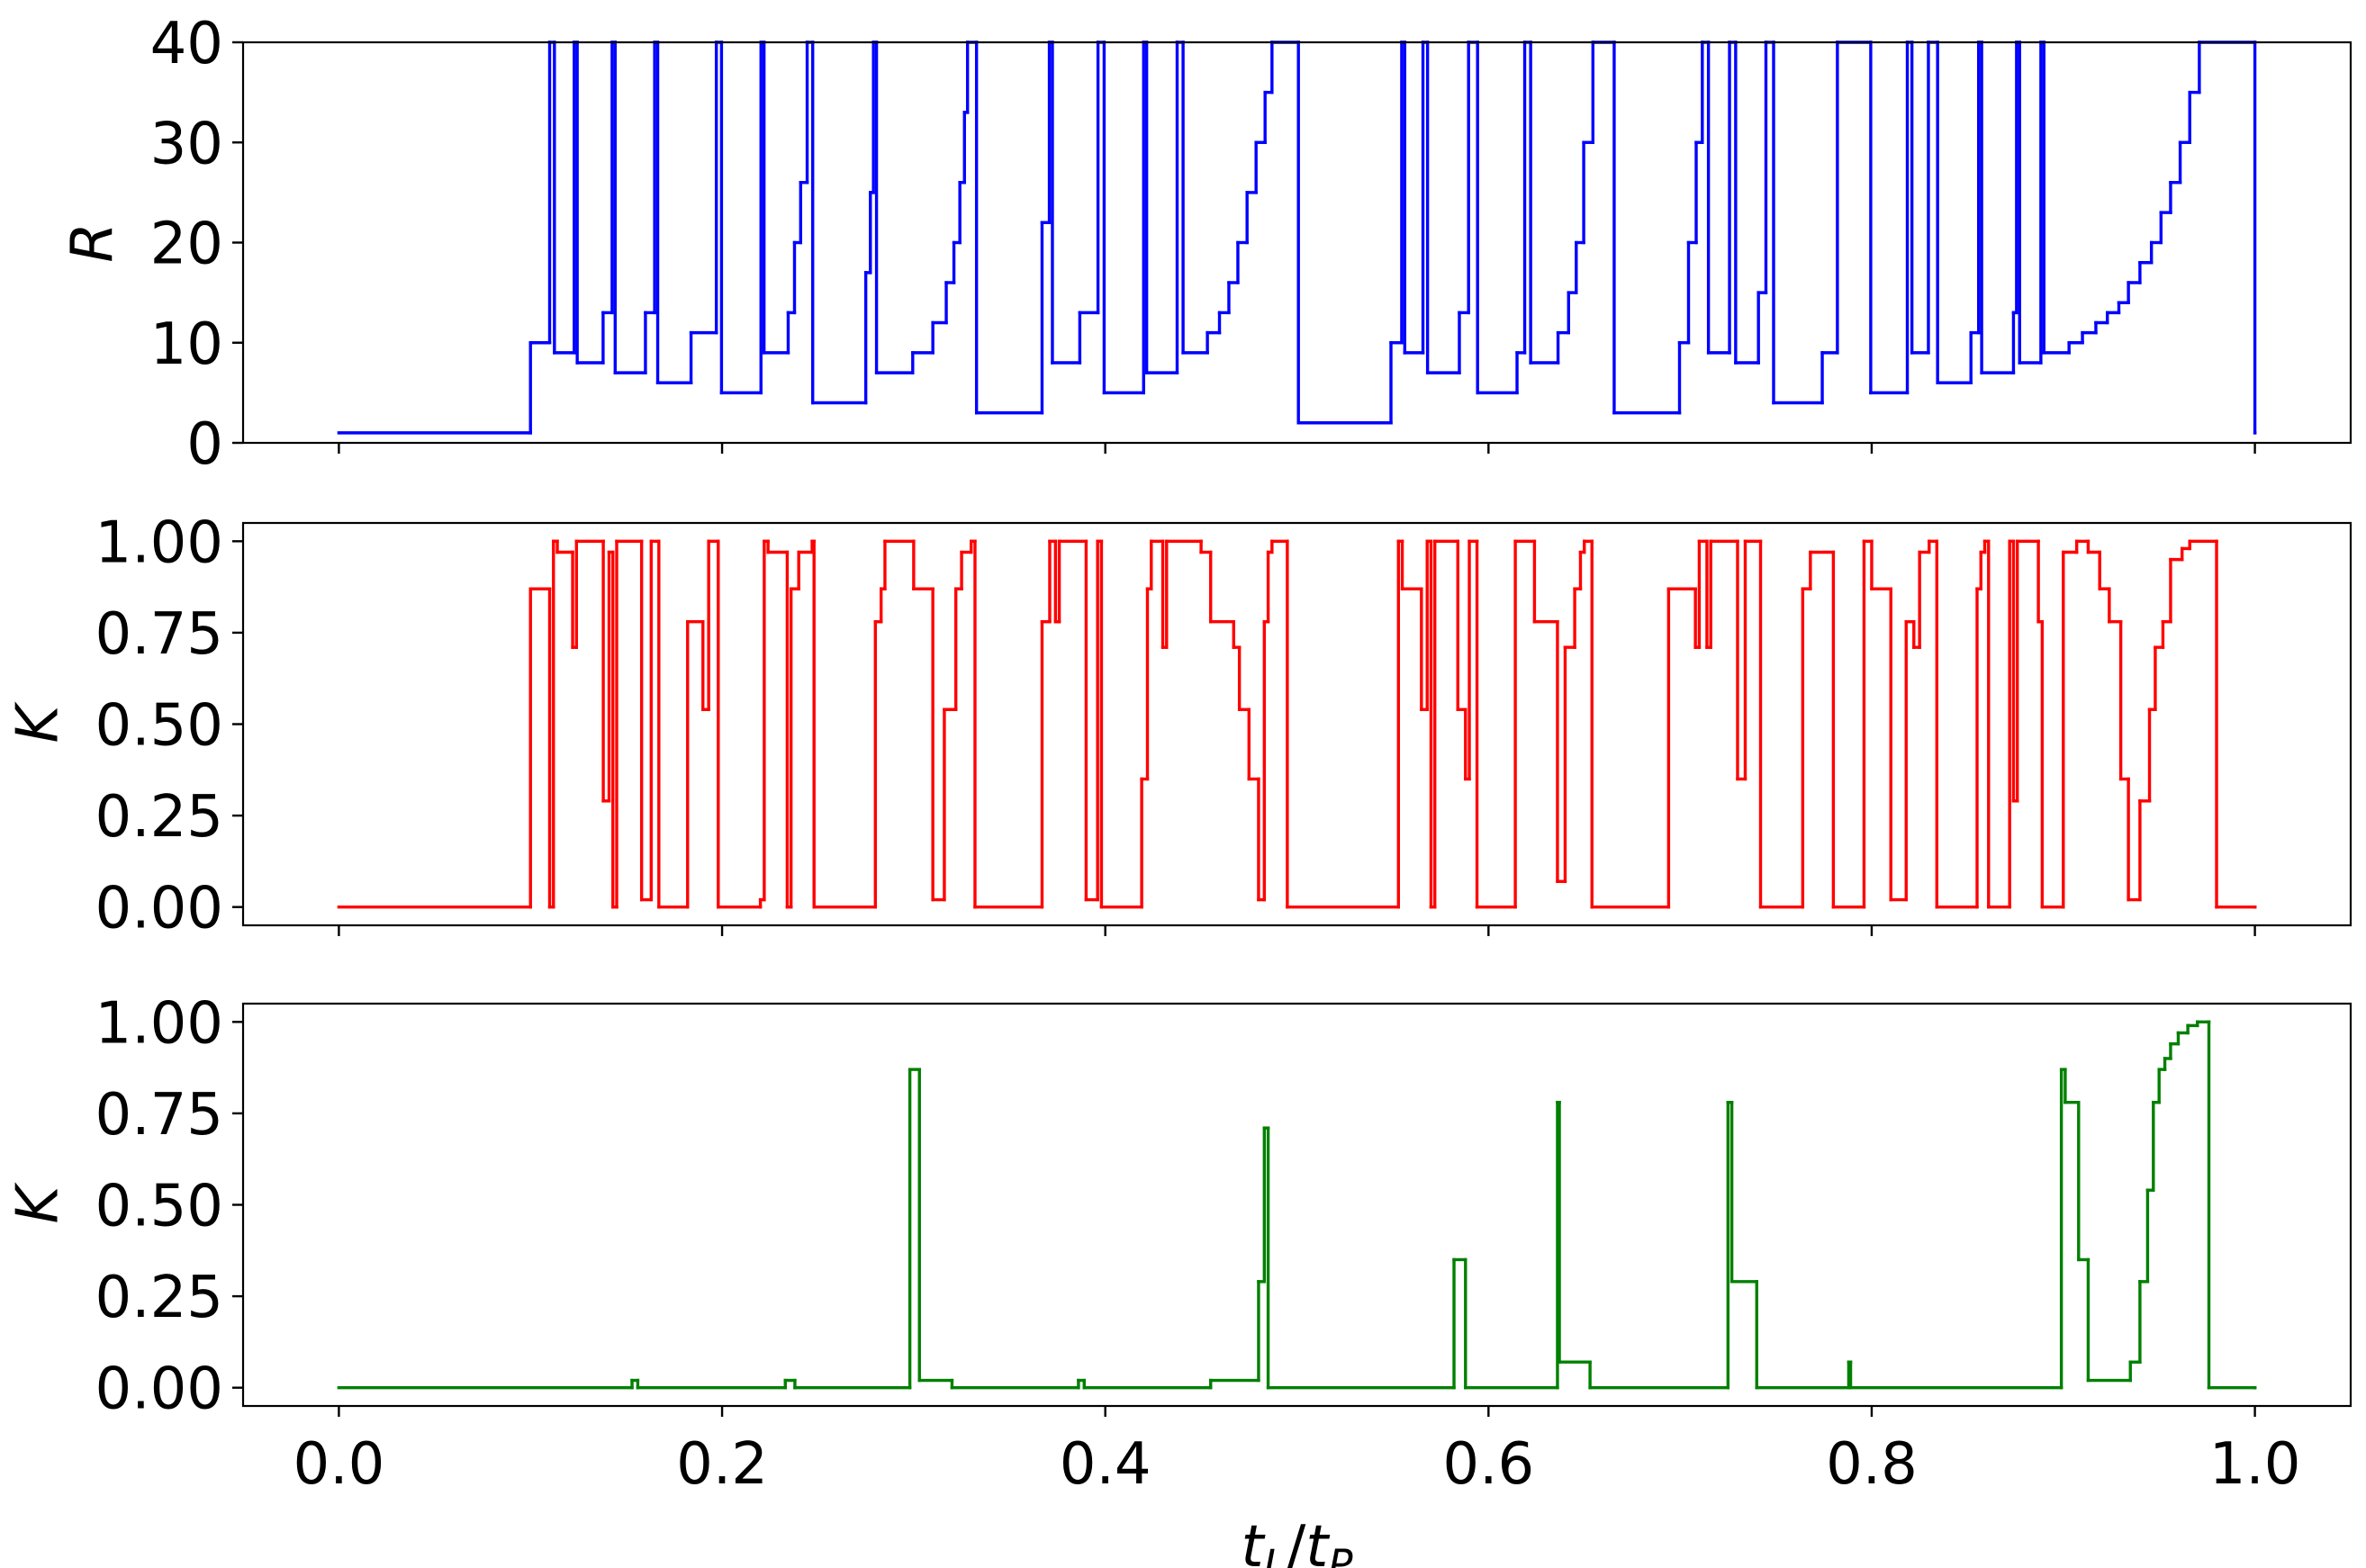 Image resolution: width=2366 pixels, height=1568 pixels. Describe the element at coordinates (722, 1465) in the screenshot. I see `x-tick-label: 0.2` at that location.